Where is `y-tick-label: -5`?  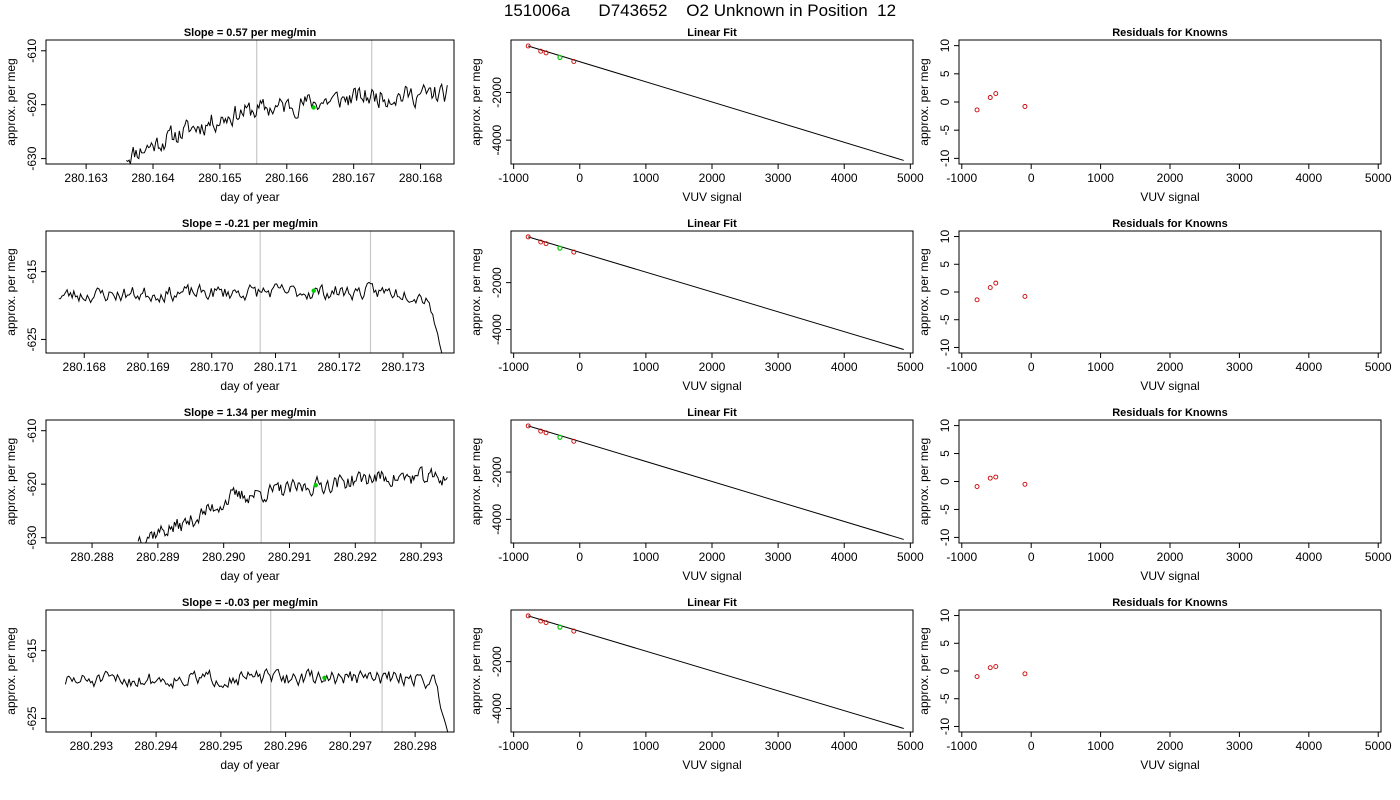 y-tick-label: -5 is located at coordinates (945, 698).